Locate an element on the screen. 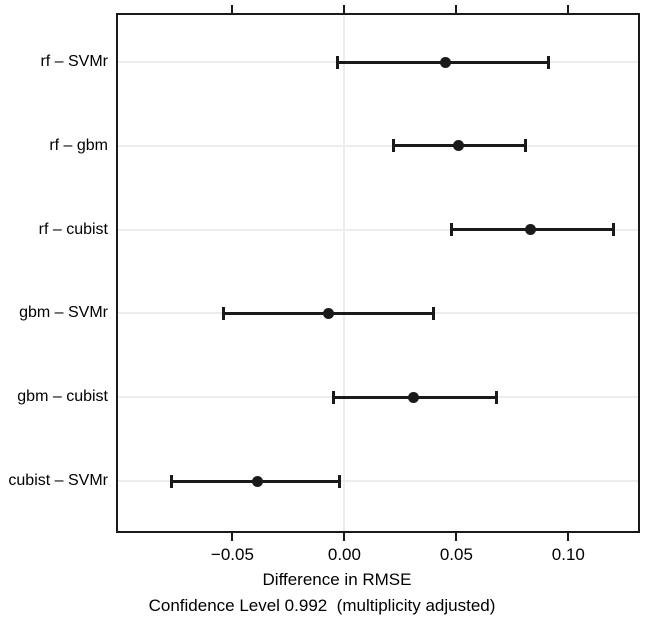  y-axis-label: rf – gbm is located at coordinates (78, 145).